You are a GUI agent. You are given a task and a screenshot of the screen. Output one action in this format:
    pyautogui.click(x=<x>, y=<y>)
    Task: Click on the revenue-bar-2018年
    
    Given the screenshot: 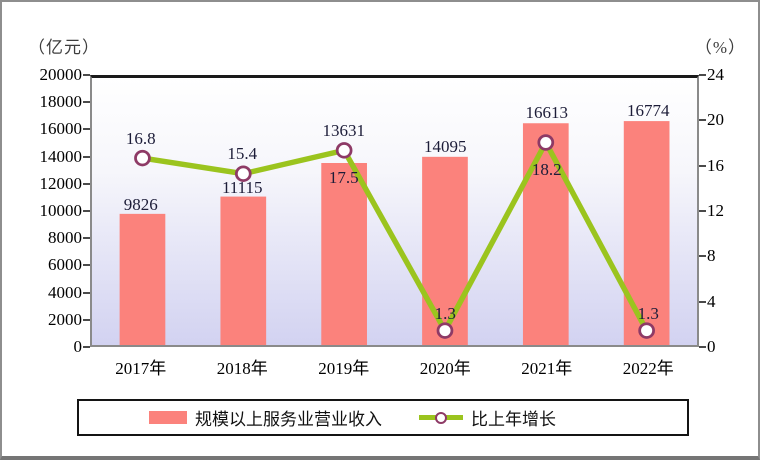 What is the action you would take?
    pyautogui.click(x=243, y=270)
    